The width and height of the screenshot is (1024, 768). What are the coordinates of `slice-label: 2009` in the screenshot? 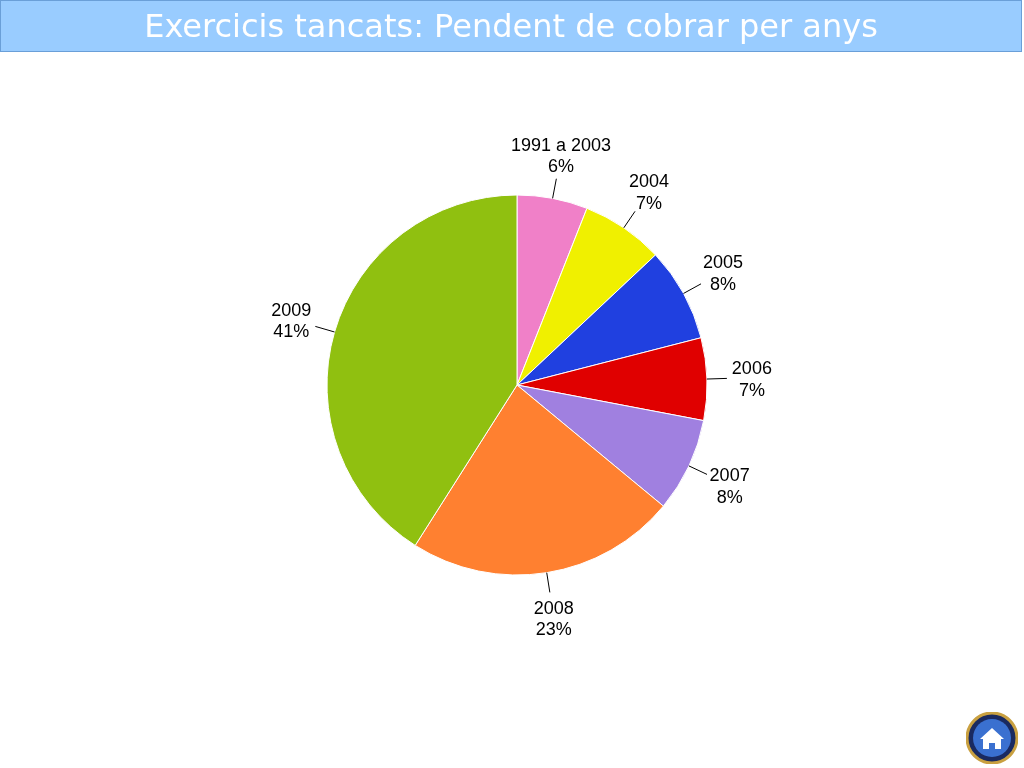 It's located at (291, 309).